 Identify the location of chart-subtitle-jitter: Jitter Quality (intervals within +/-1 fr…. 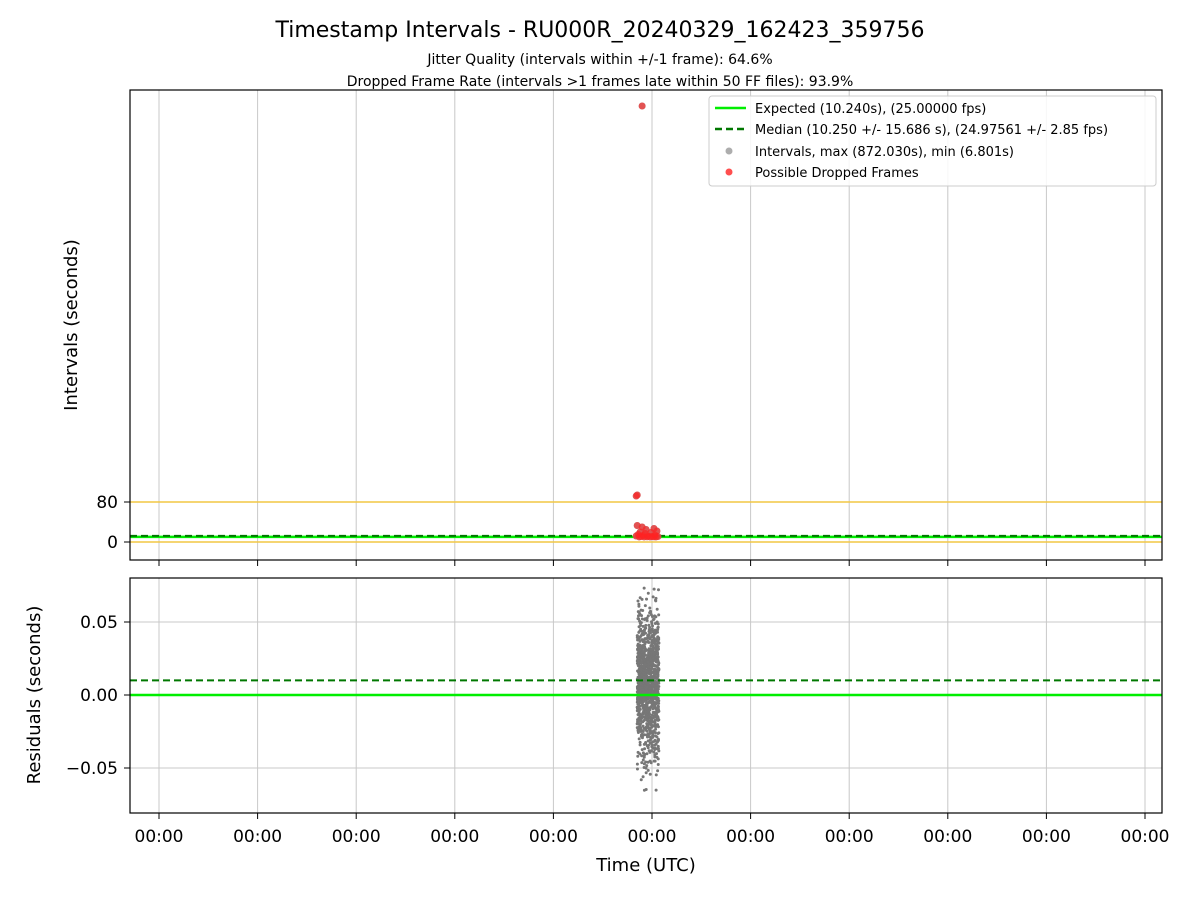
(599, 60).